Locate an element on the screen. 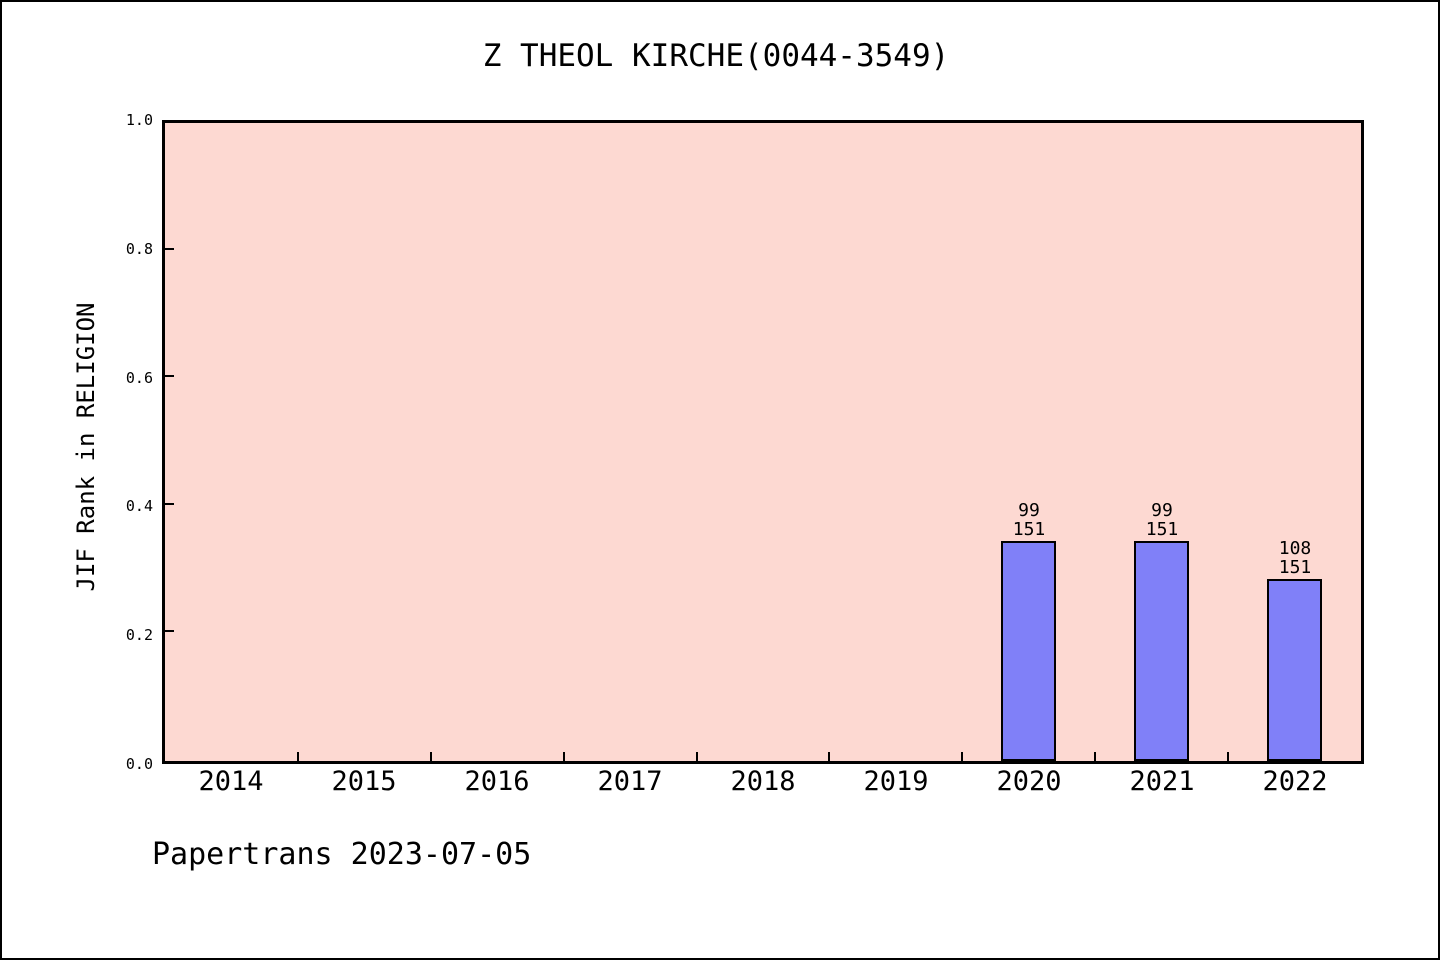  bar-2022 is located at coordinates (1294, 670).